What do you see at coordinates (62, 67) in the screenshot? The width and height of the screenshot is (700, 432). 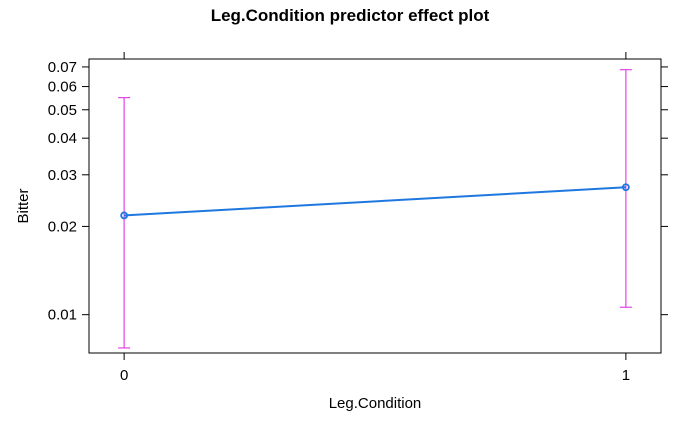 I see `y-tick-label: 0.07` at bounding box center [62, 67].